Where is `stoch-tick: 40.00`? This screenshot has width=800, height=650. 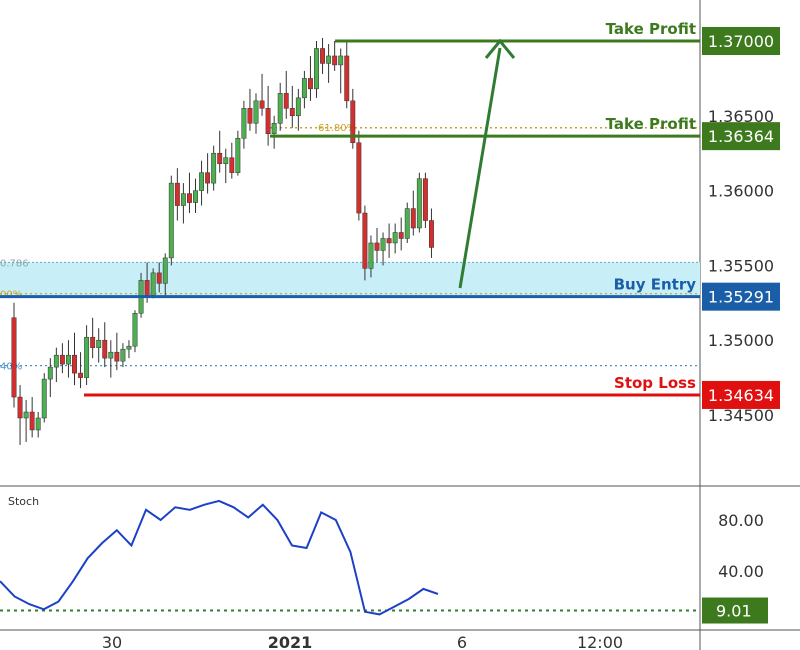
stoch-tick: 40.00 is located at coordinates (741, 571).